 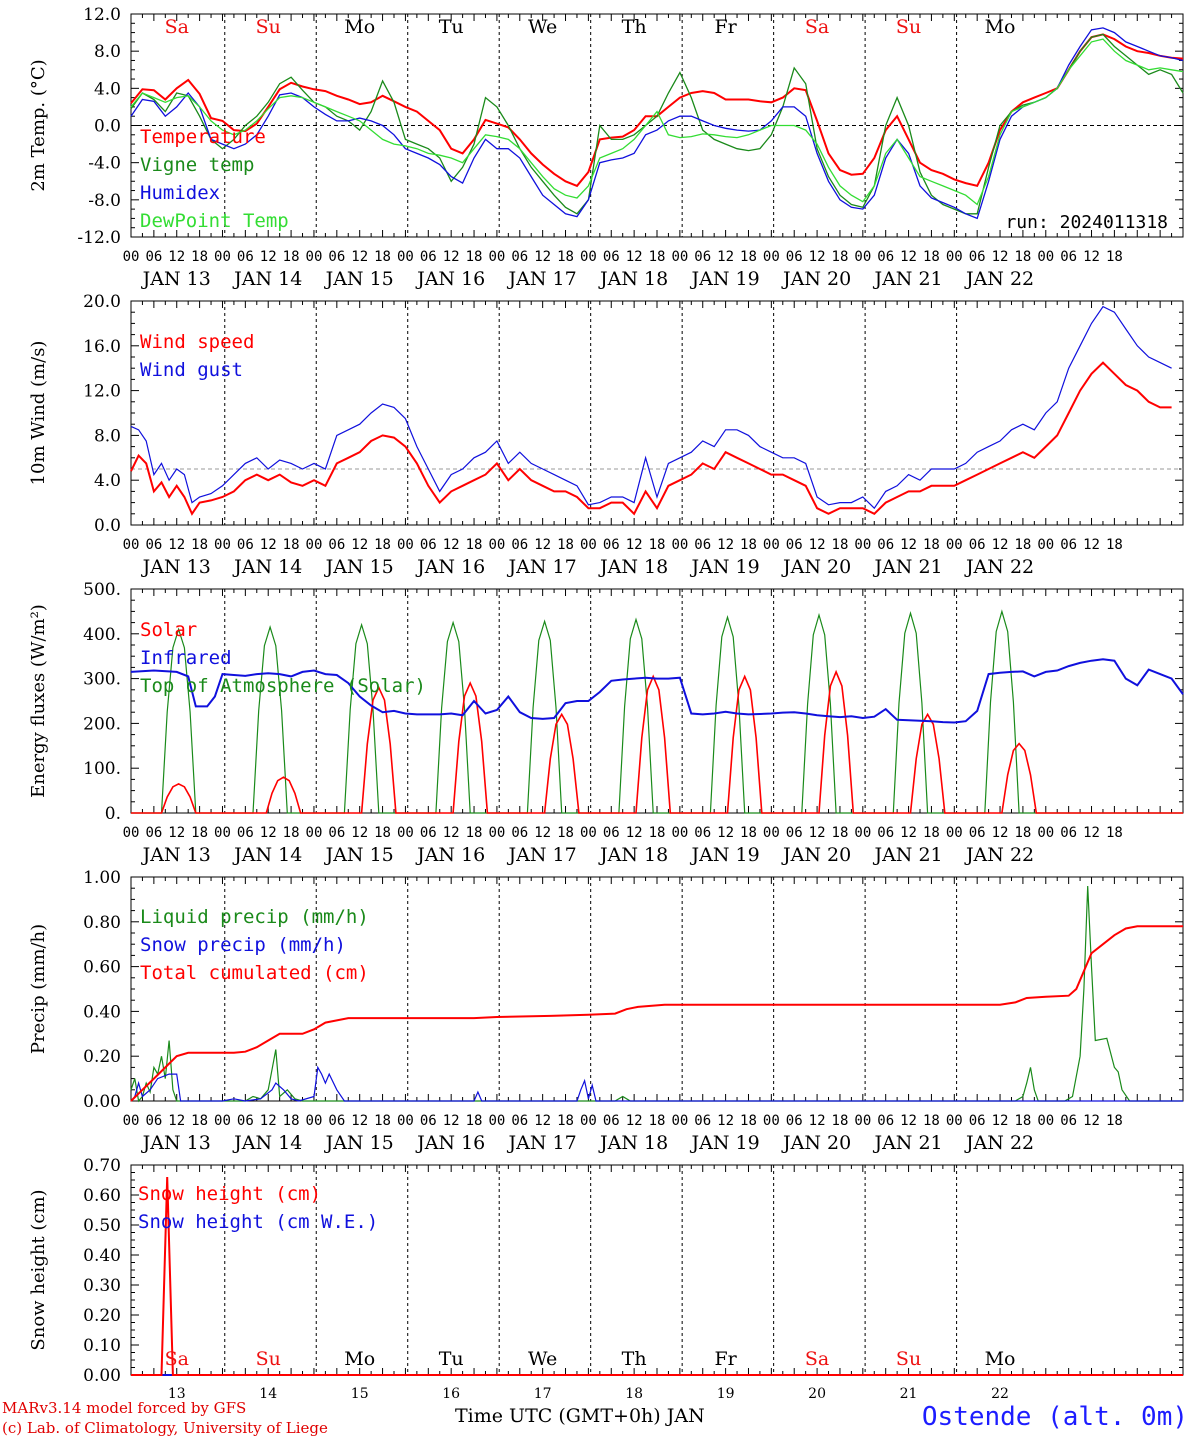 I want to click on y-tick-label: 100., so click(x=102, y=769).